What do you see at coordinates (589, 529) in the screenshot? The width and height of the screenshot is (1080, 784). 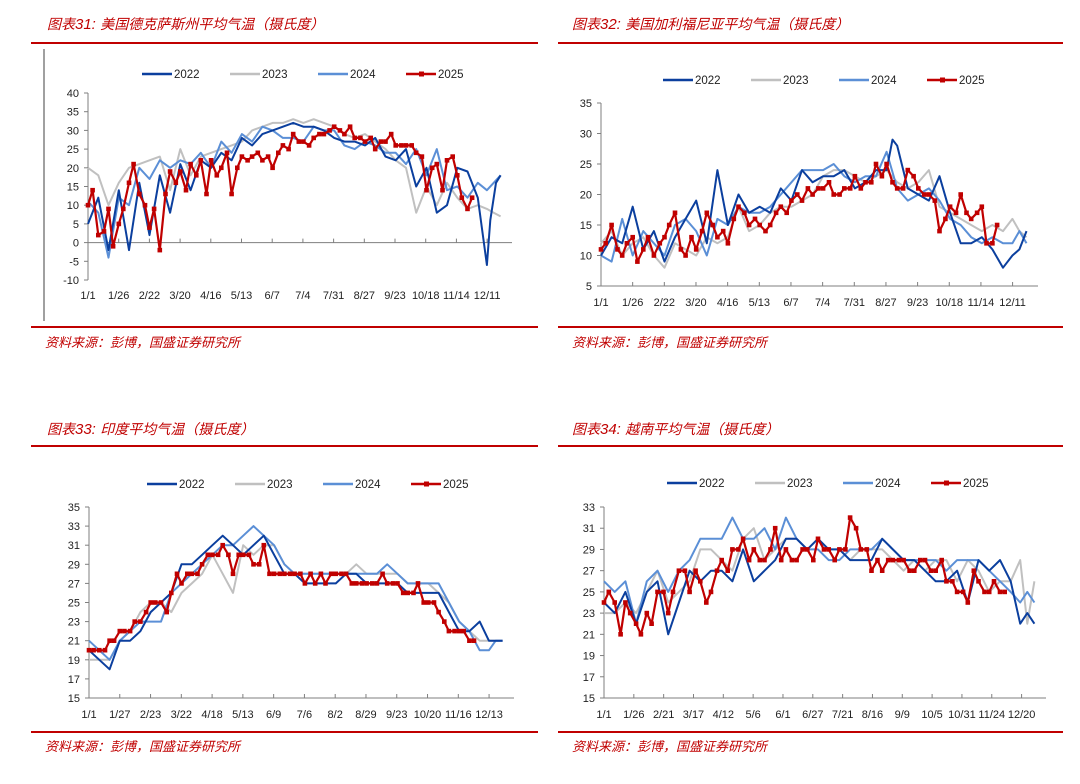 I see `y-tick-label: 31` at bounding box center [589, 529].